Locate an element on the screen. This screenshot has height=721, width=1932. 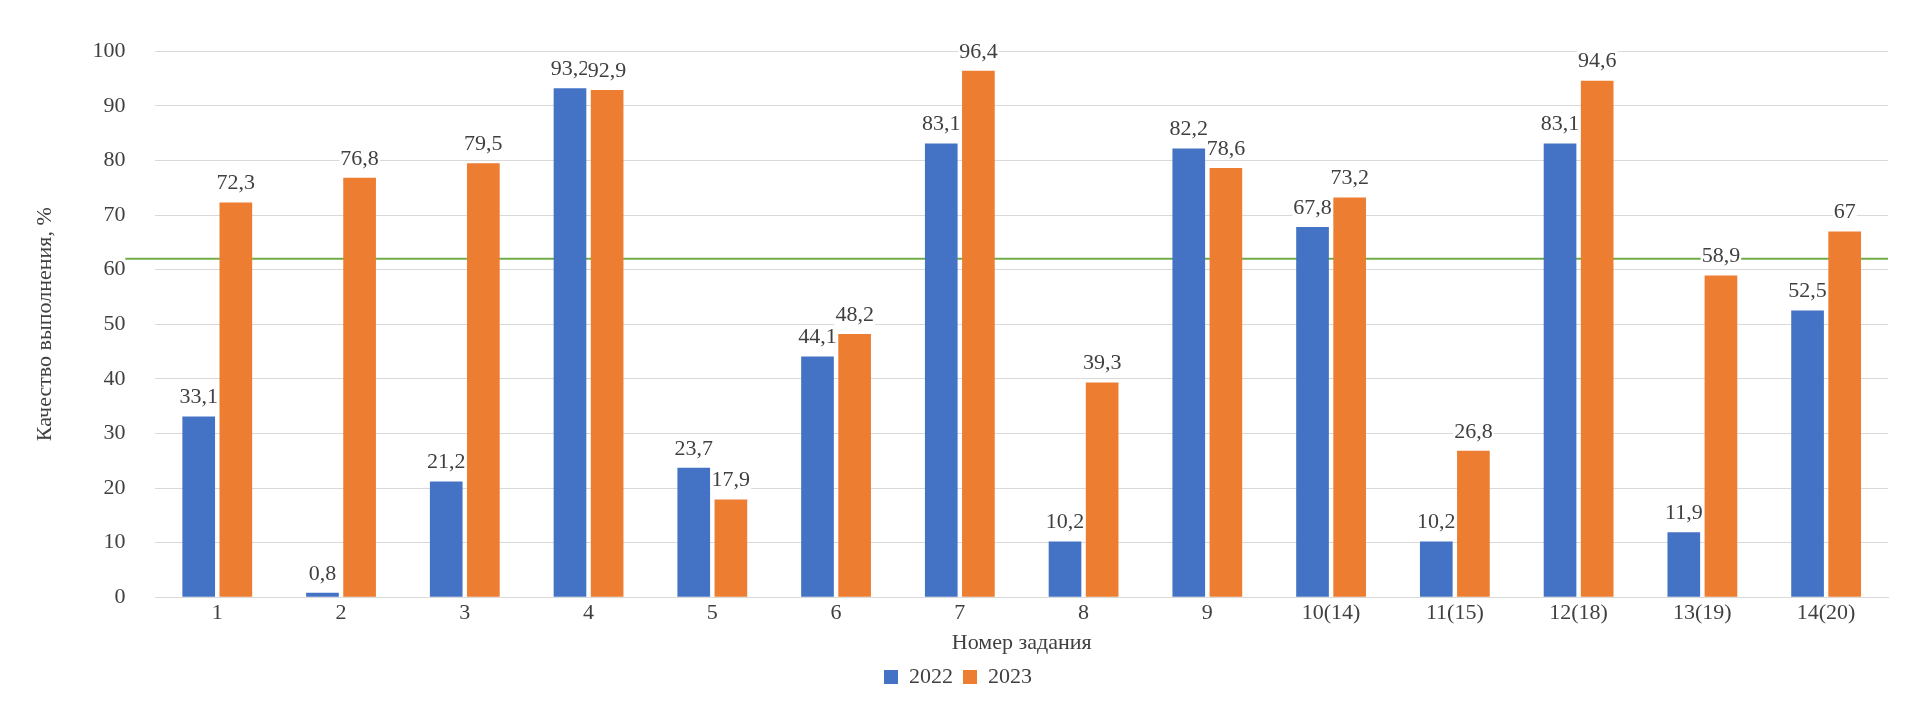
y-tick-label: 30 is located at coordinates (114, 432).